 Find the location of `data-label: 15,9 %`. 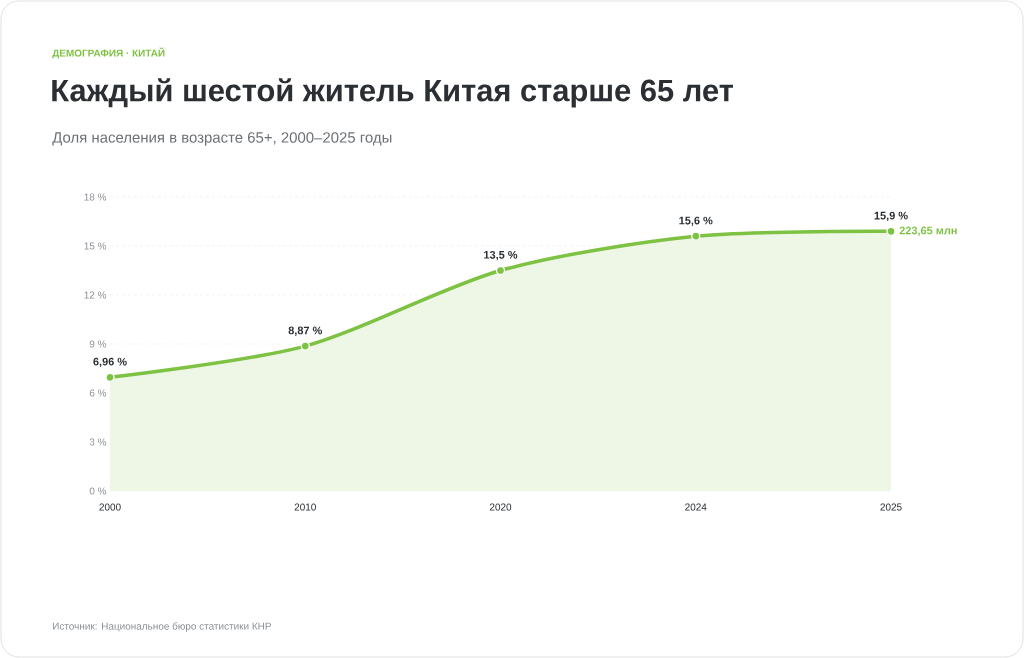

data-label: 15,9 % is located at coordinates (891, 216).